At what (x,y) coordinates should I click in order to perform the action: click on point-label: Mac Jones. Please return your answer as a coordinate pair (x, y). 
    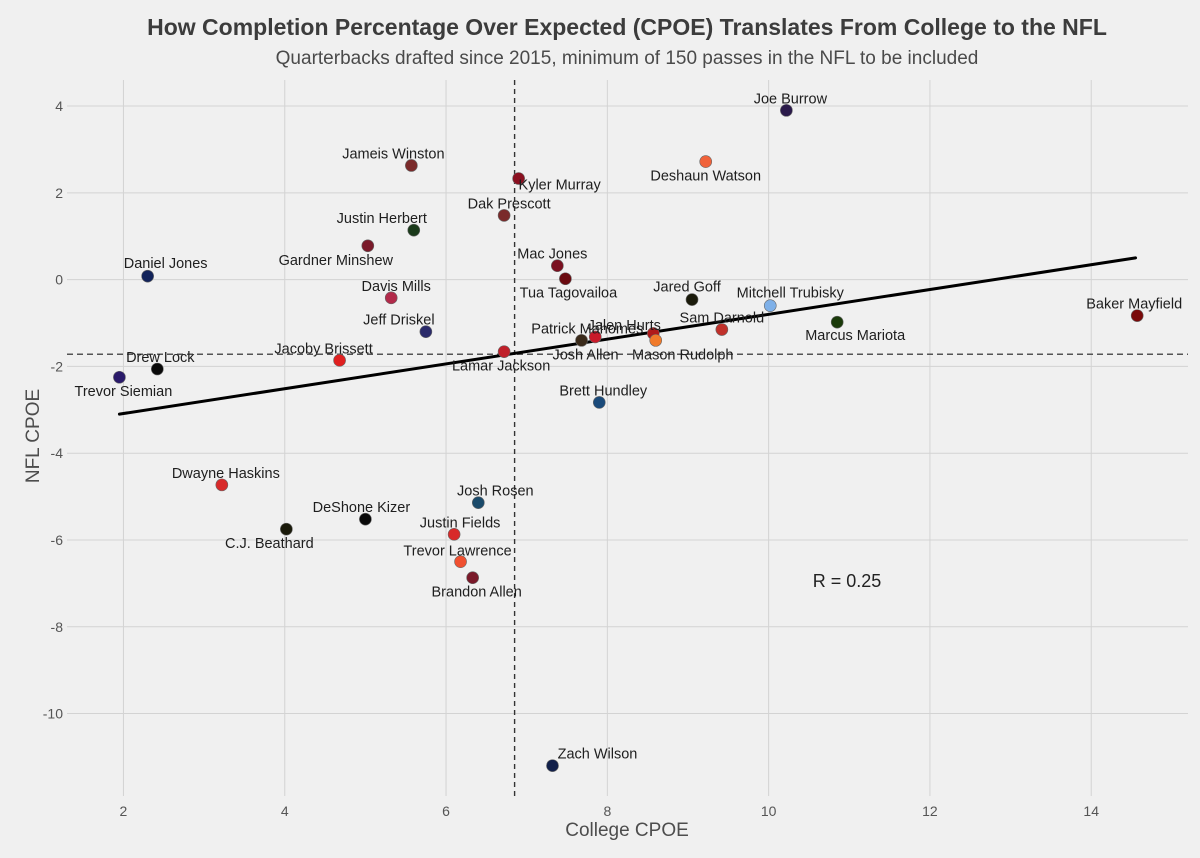
    Looking at the image, I should click on (552, 255).